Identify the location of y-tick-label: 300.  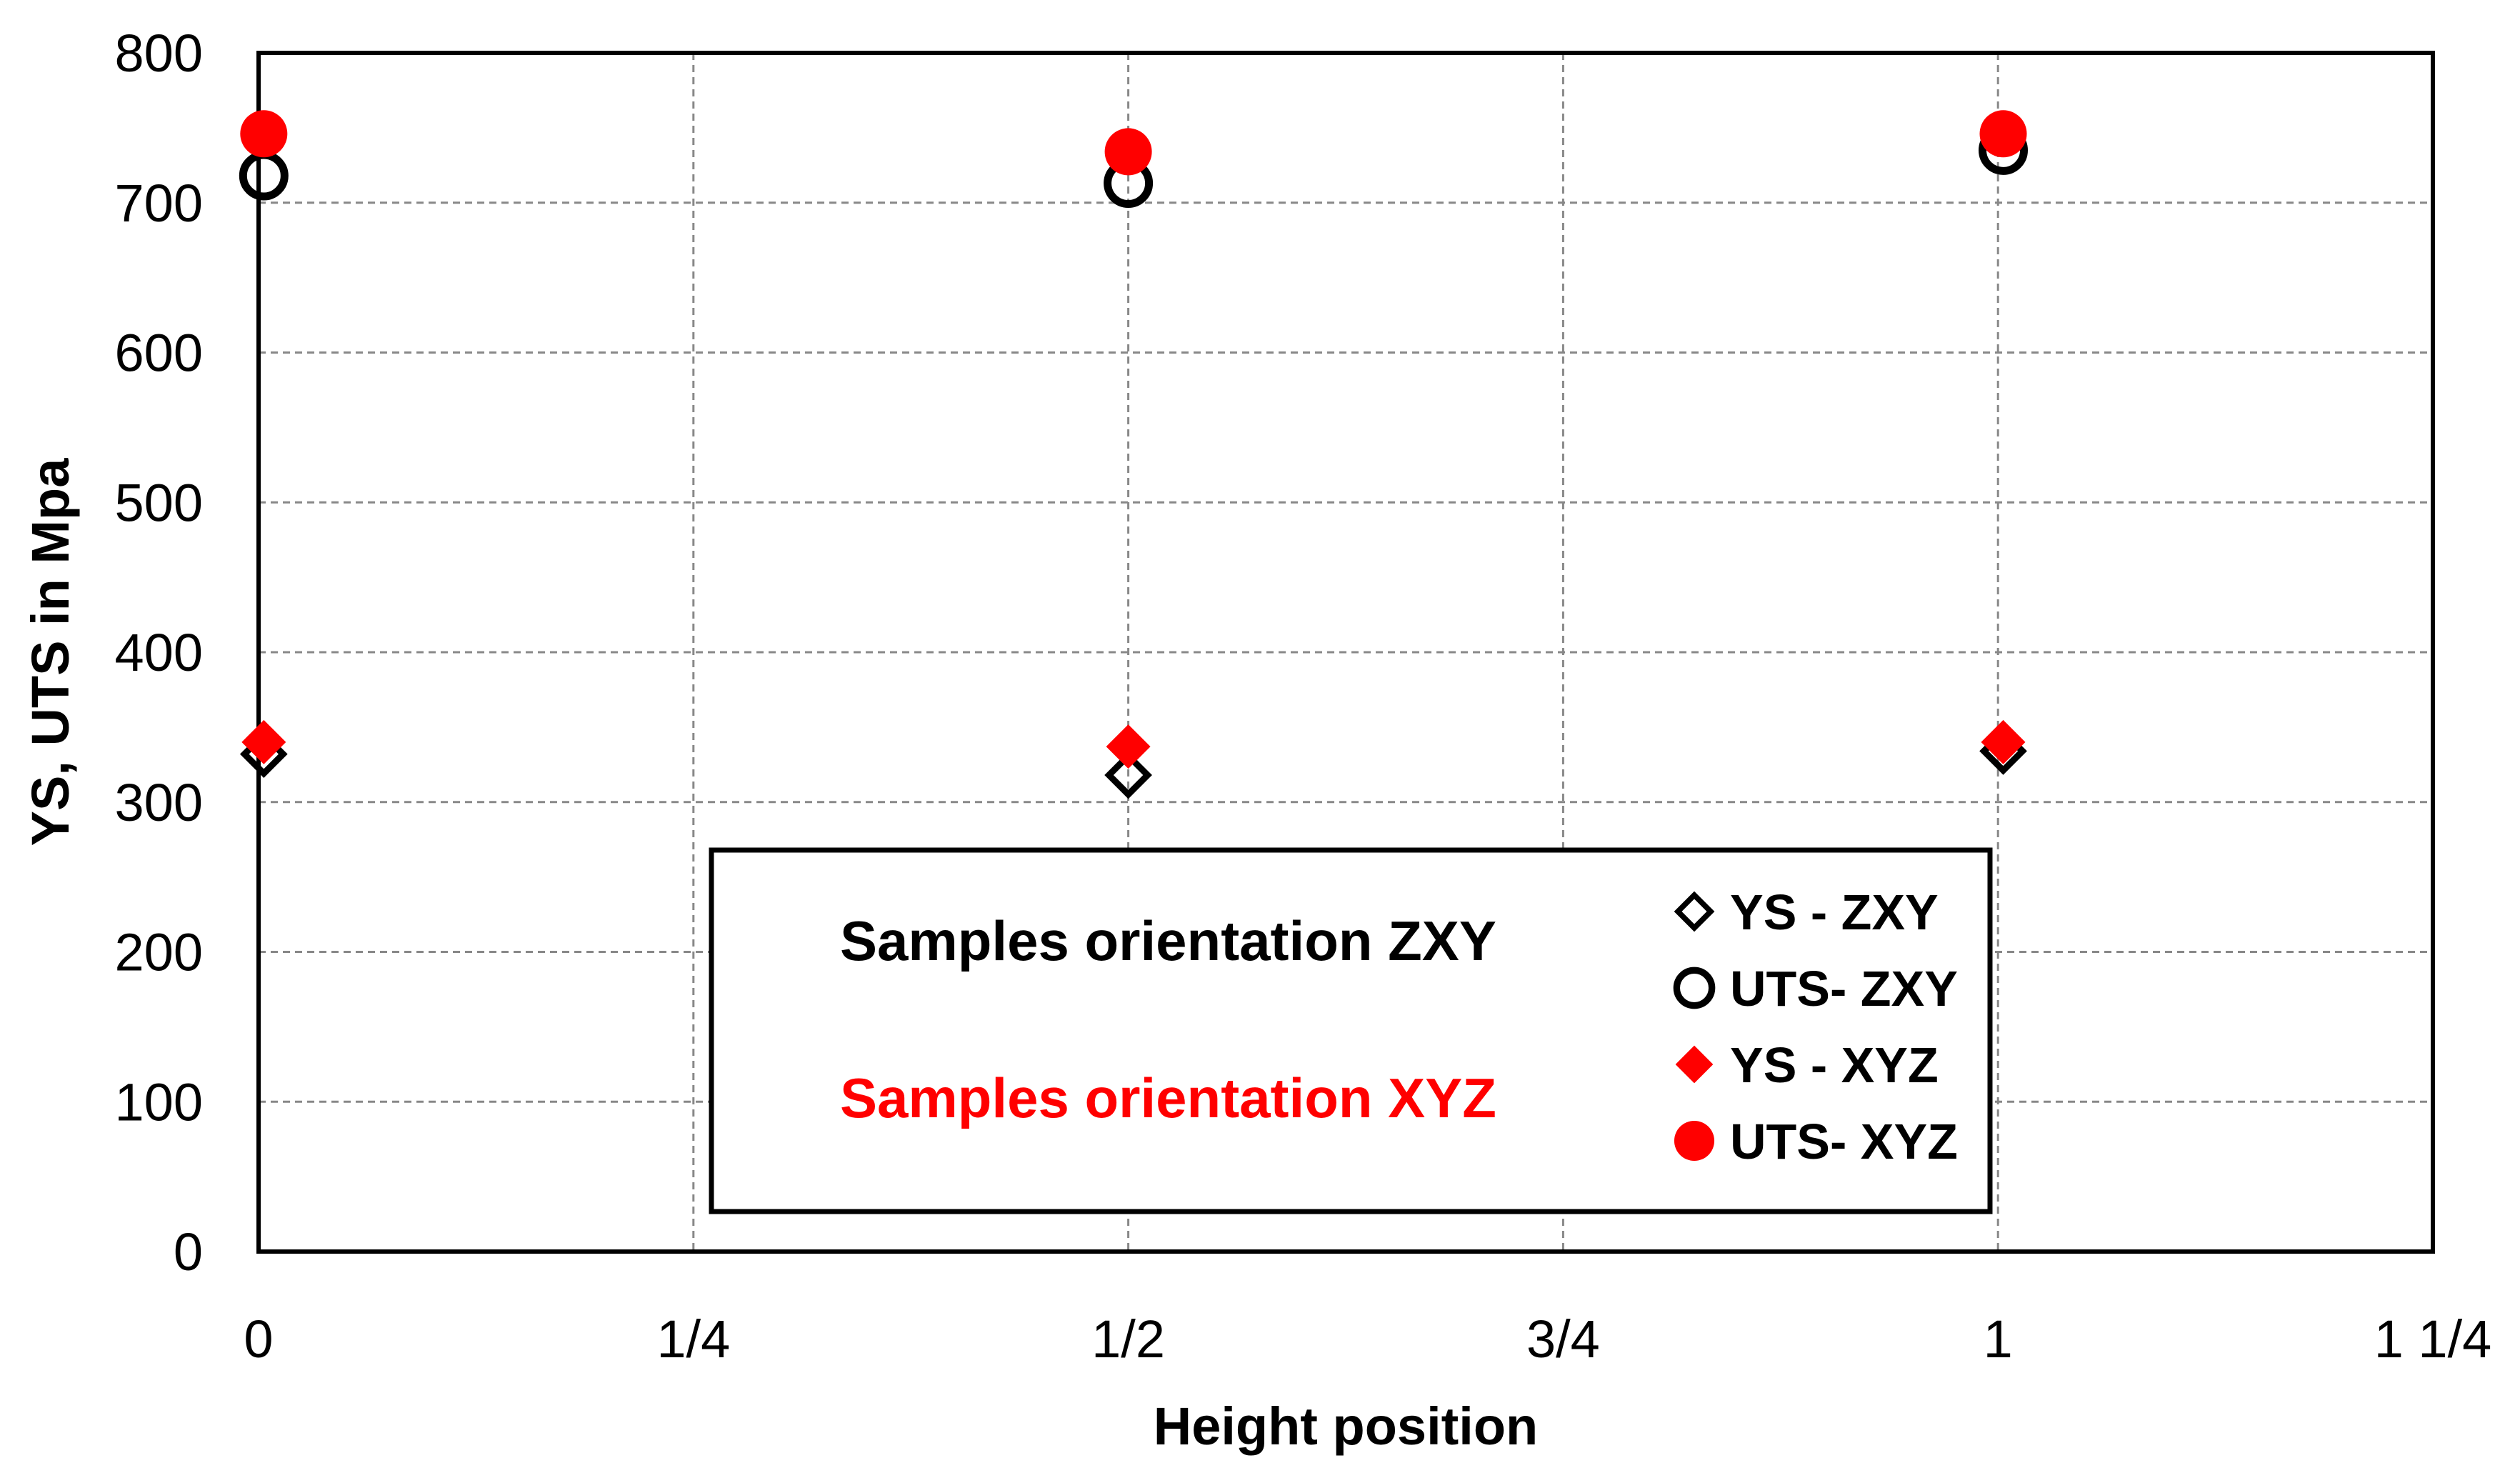
(159, 802).